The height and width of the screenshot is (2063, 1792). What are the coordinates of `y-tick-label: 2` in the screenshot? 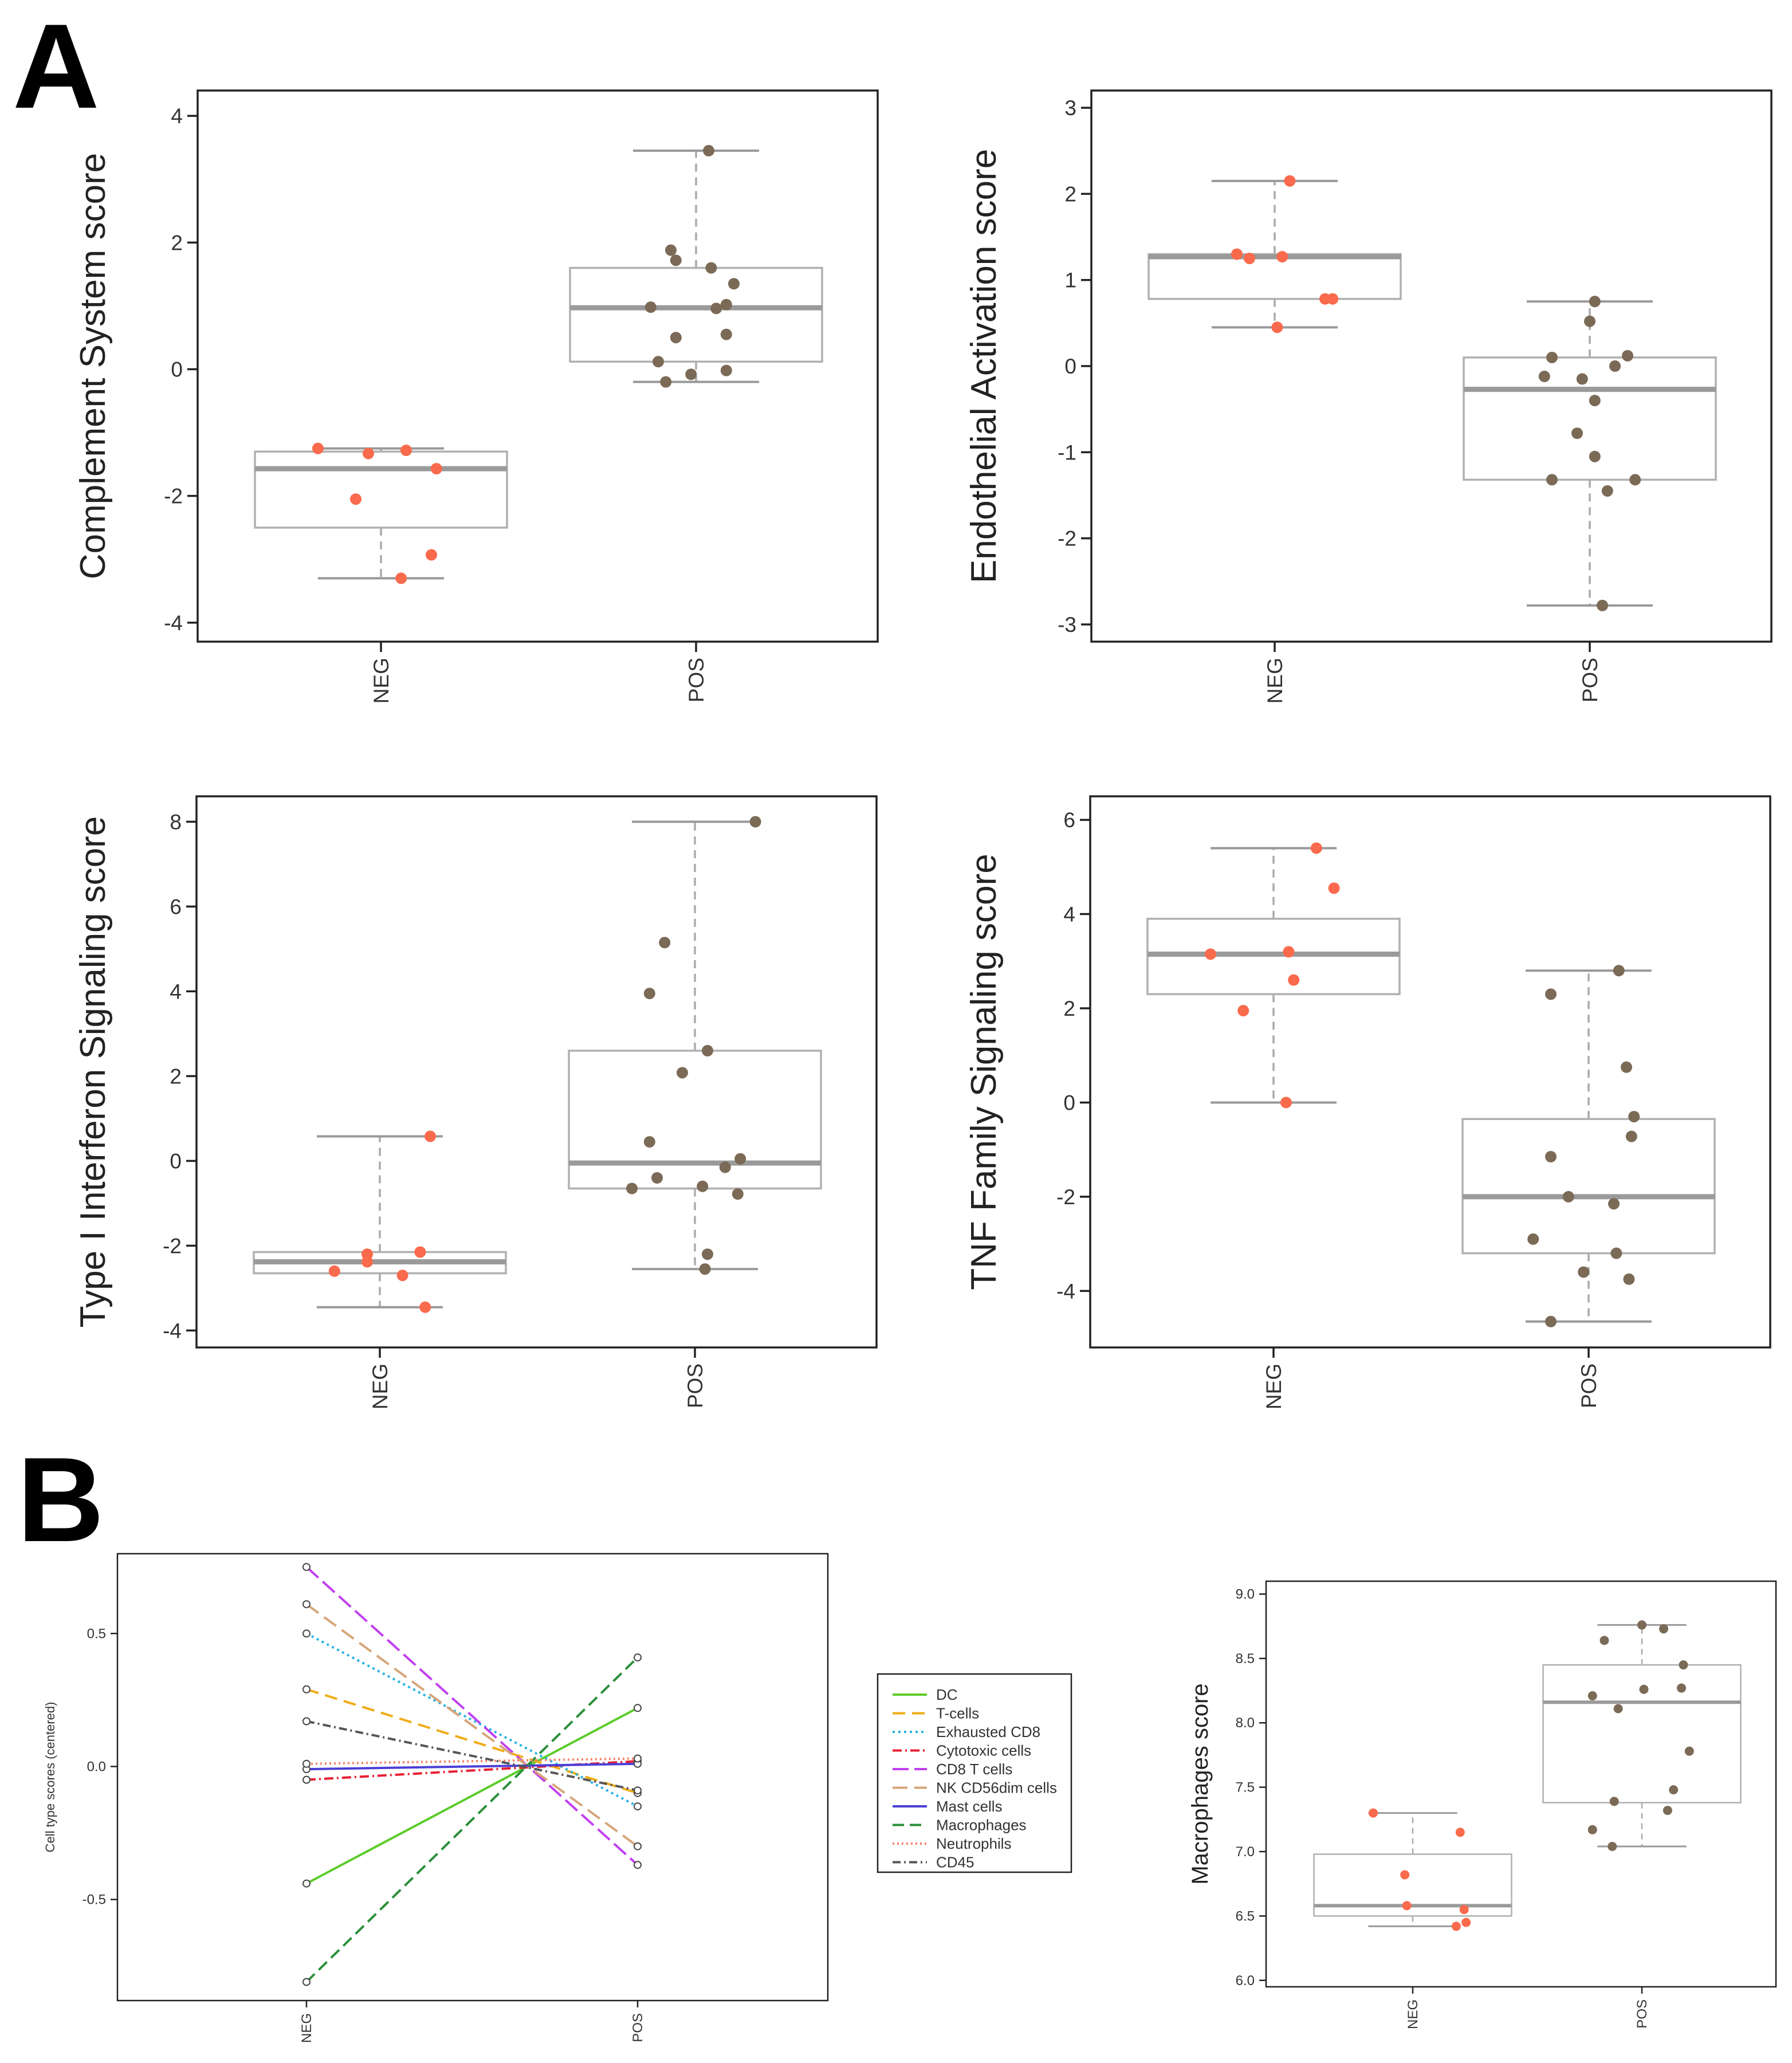 It's located at (176, 1076).